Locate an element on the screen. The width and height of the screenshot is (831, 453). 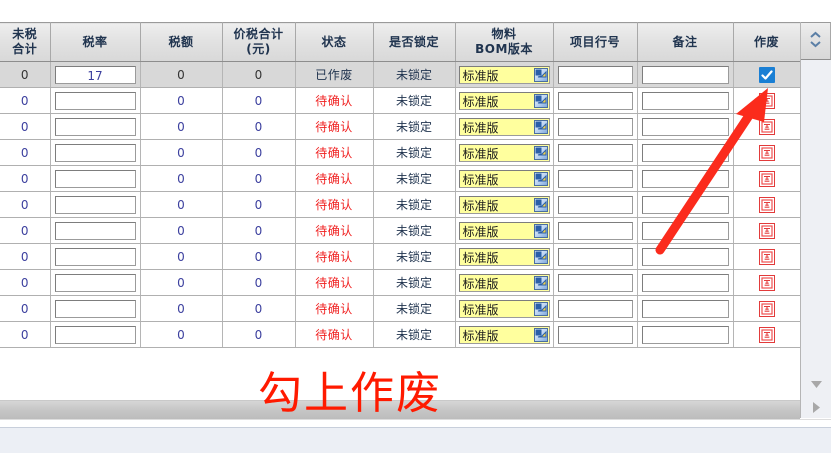
column-header-tax_incl_total: 价税合计 (元) is located at coordinates (259, 42).